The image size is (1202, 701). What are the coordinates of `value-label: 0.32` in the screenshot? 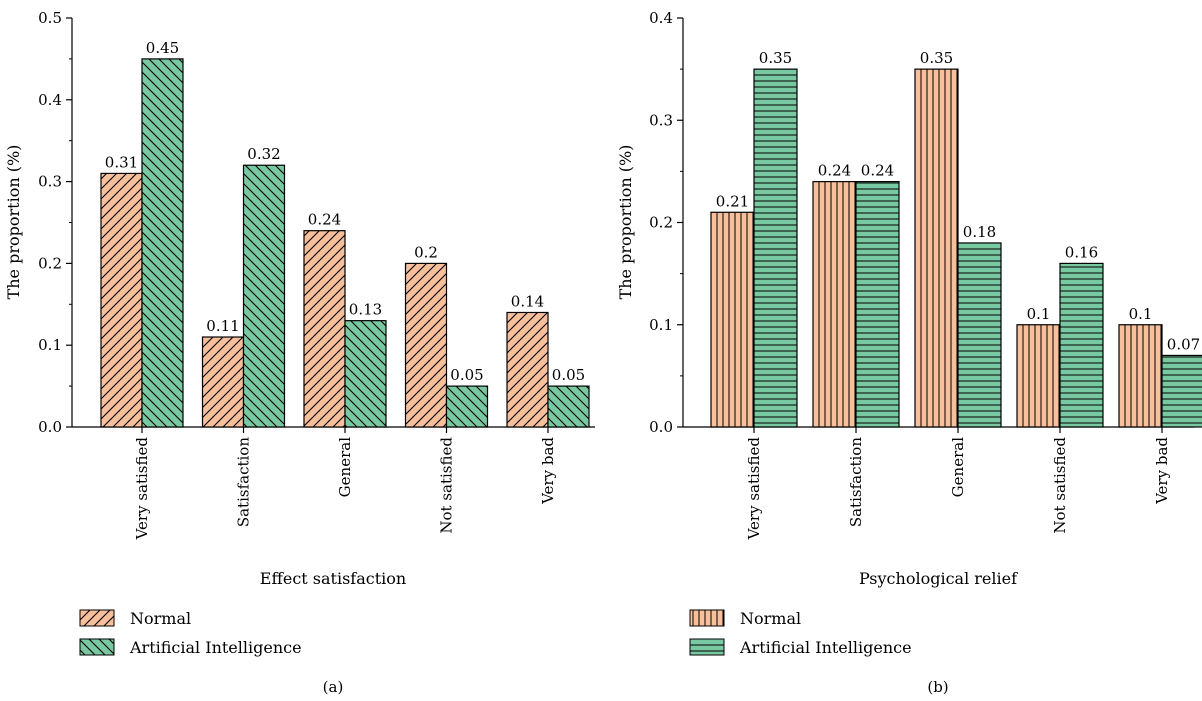 It's located at (263, 154).